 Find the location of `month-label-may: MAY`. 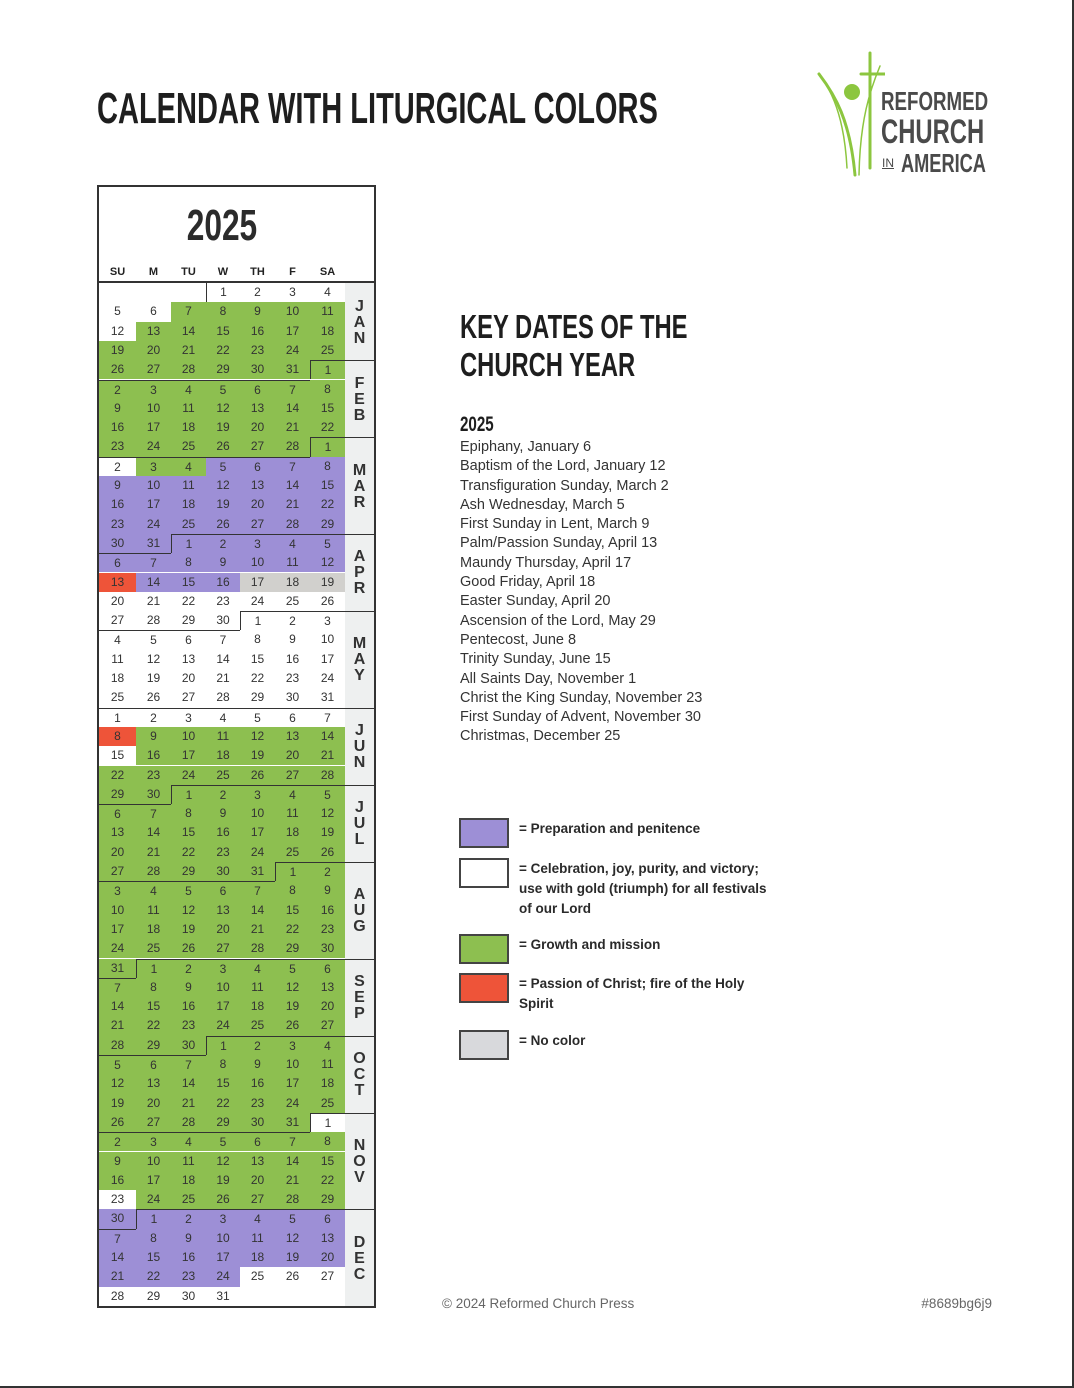

month-label-may: MAY is located at coordinates (359, 659).